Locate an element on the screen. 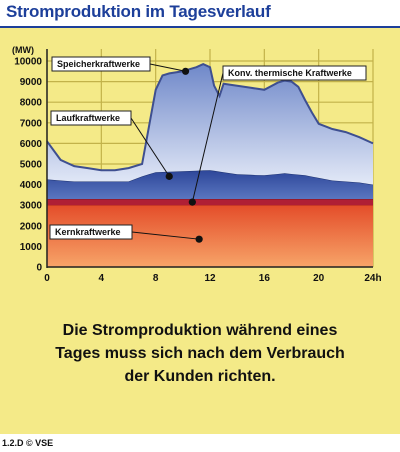 This screenshot has width=400, height=452. x-tick-label: 8 is located at coordinates (156, 278).